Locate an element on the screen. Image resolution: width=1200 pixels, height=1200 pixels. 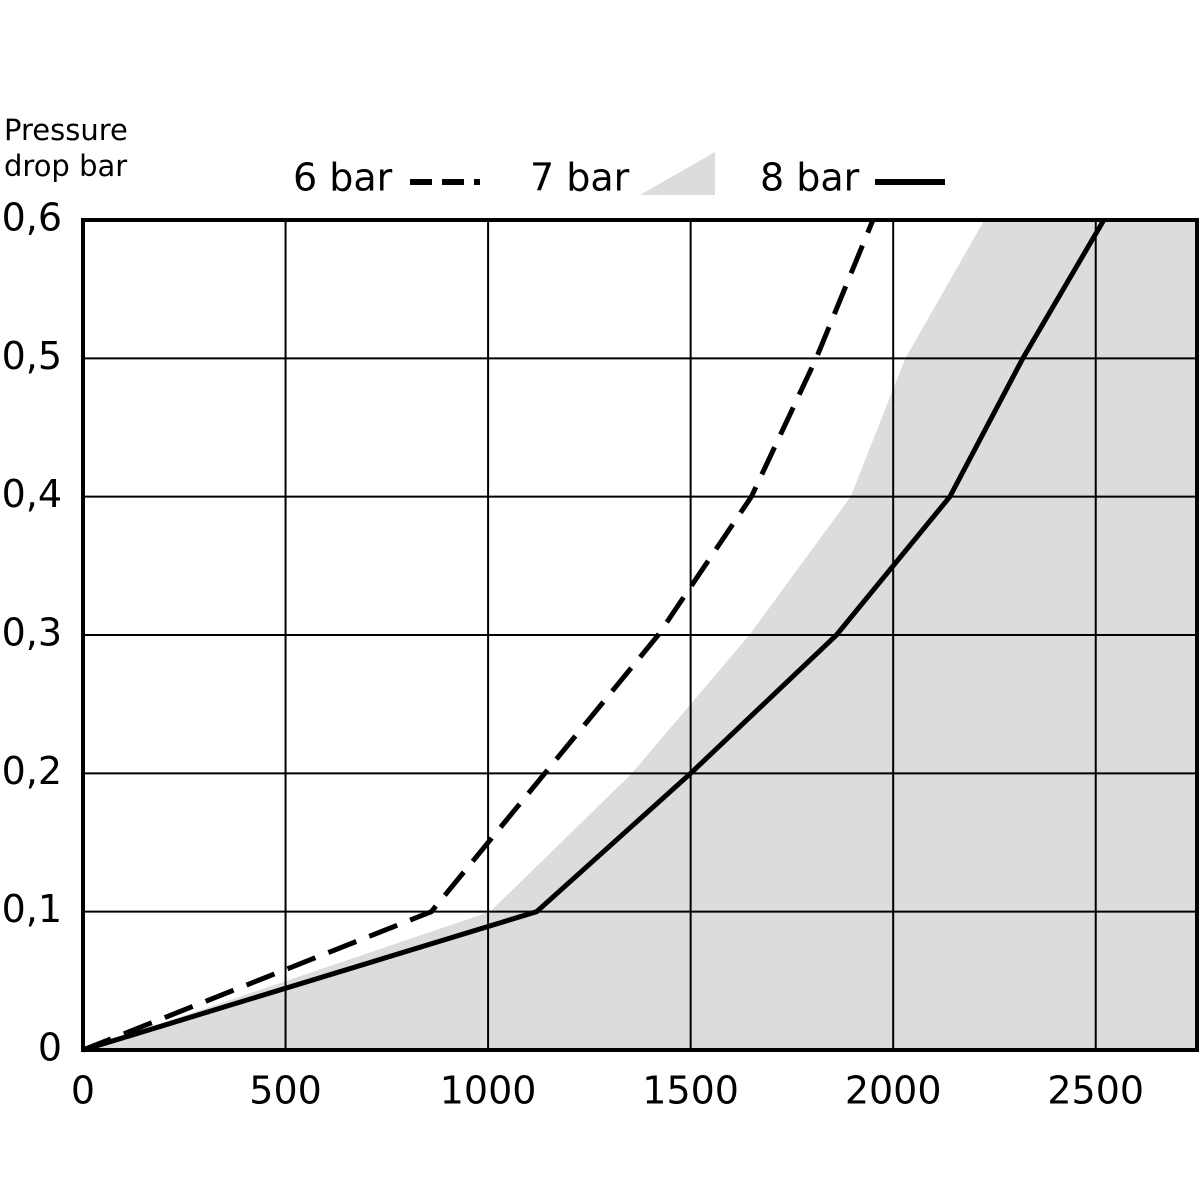
x-tick-label: 2500 is located at coordinates (1095, 1091).